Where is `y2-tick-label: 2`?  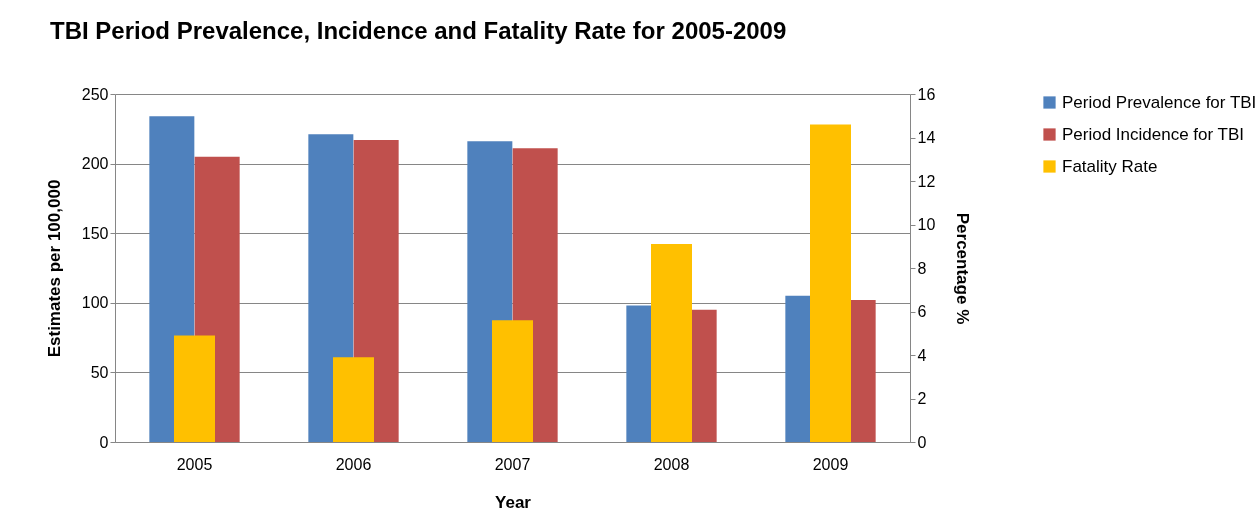 y2-tick-label: 2 is located at coordinates (922, 398).